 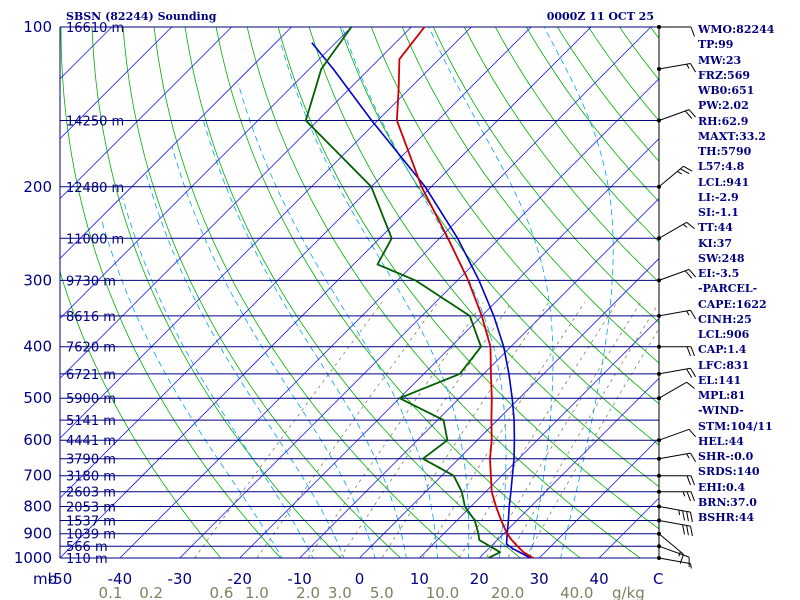 I want to click on height-label: 1039 m, so click(x=91, y=535).